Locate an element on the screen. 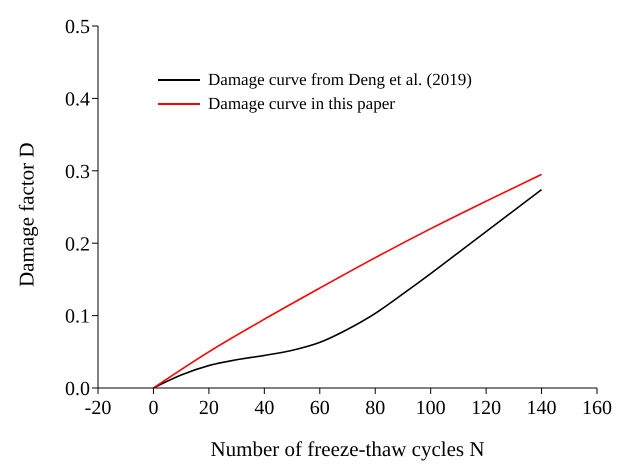 The width and height of the screenshot is (635, 476). y-tick-label: 0.4 is located at coordinates (77, 99).